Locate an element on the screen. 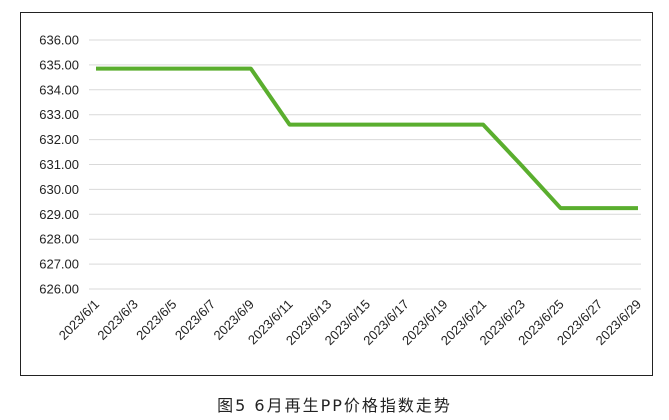 The height and width of the screenshot is (420, 669). y-tick-label: 636.00 is located at coordinates (59, 40).